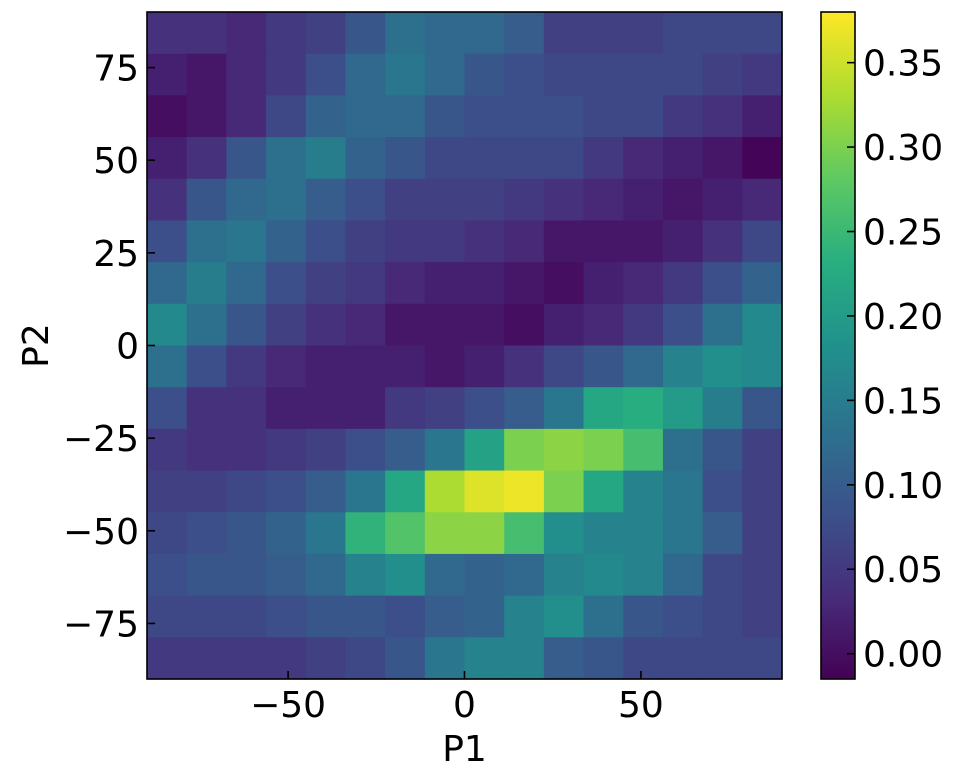  What do you see at coordinates (903, 486) in the screenshot?
I see `colorbar-tick-label: 0.10` at bounding box center [903, 486].